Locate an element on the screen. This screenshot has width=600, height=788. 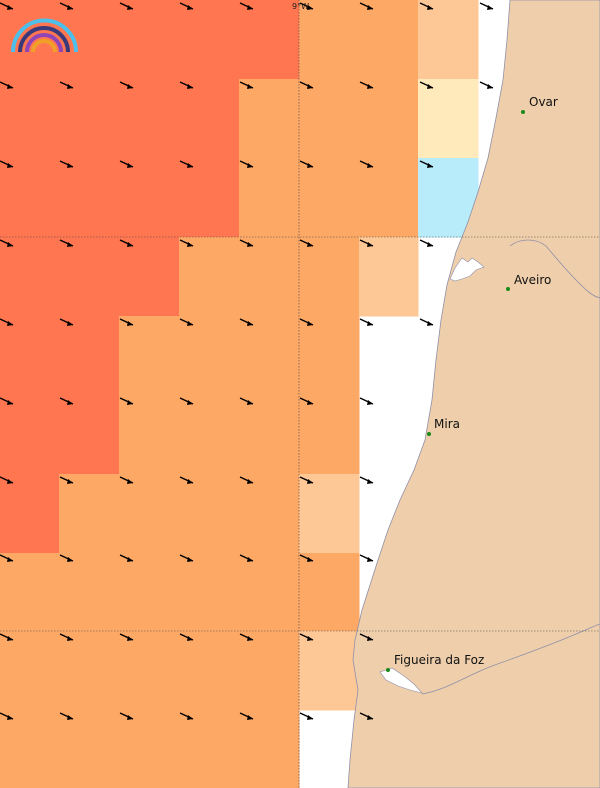
city-marker-aveiro is located at coordinates (508, 289).